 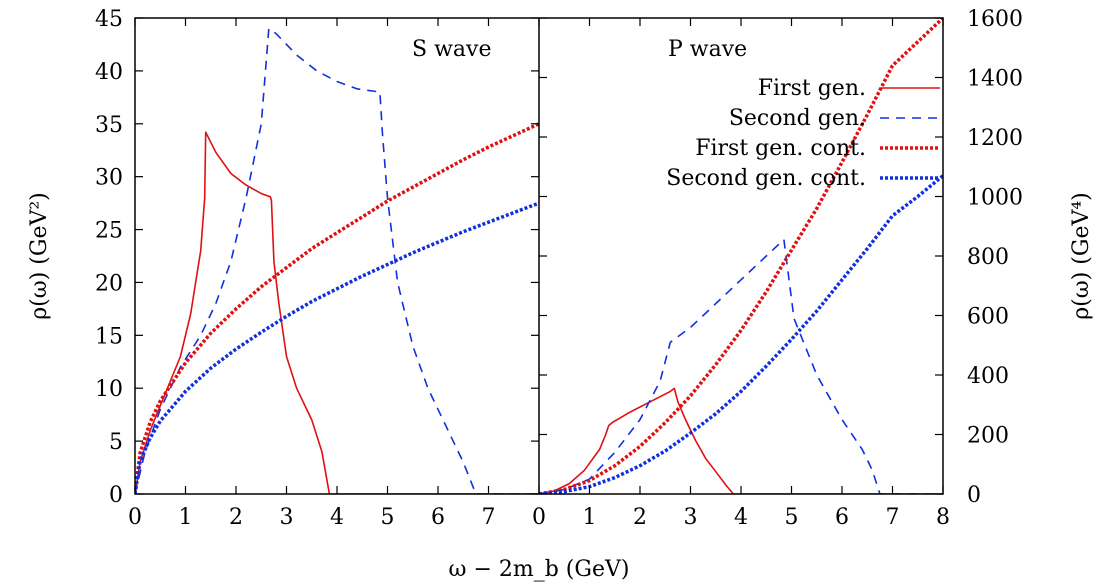 I want to click on y-tick-label-right: 400, so click(x=988, y=376).